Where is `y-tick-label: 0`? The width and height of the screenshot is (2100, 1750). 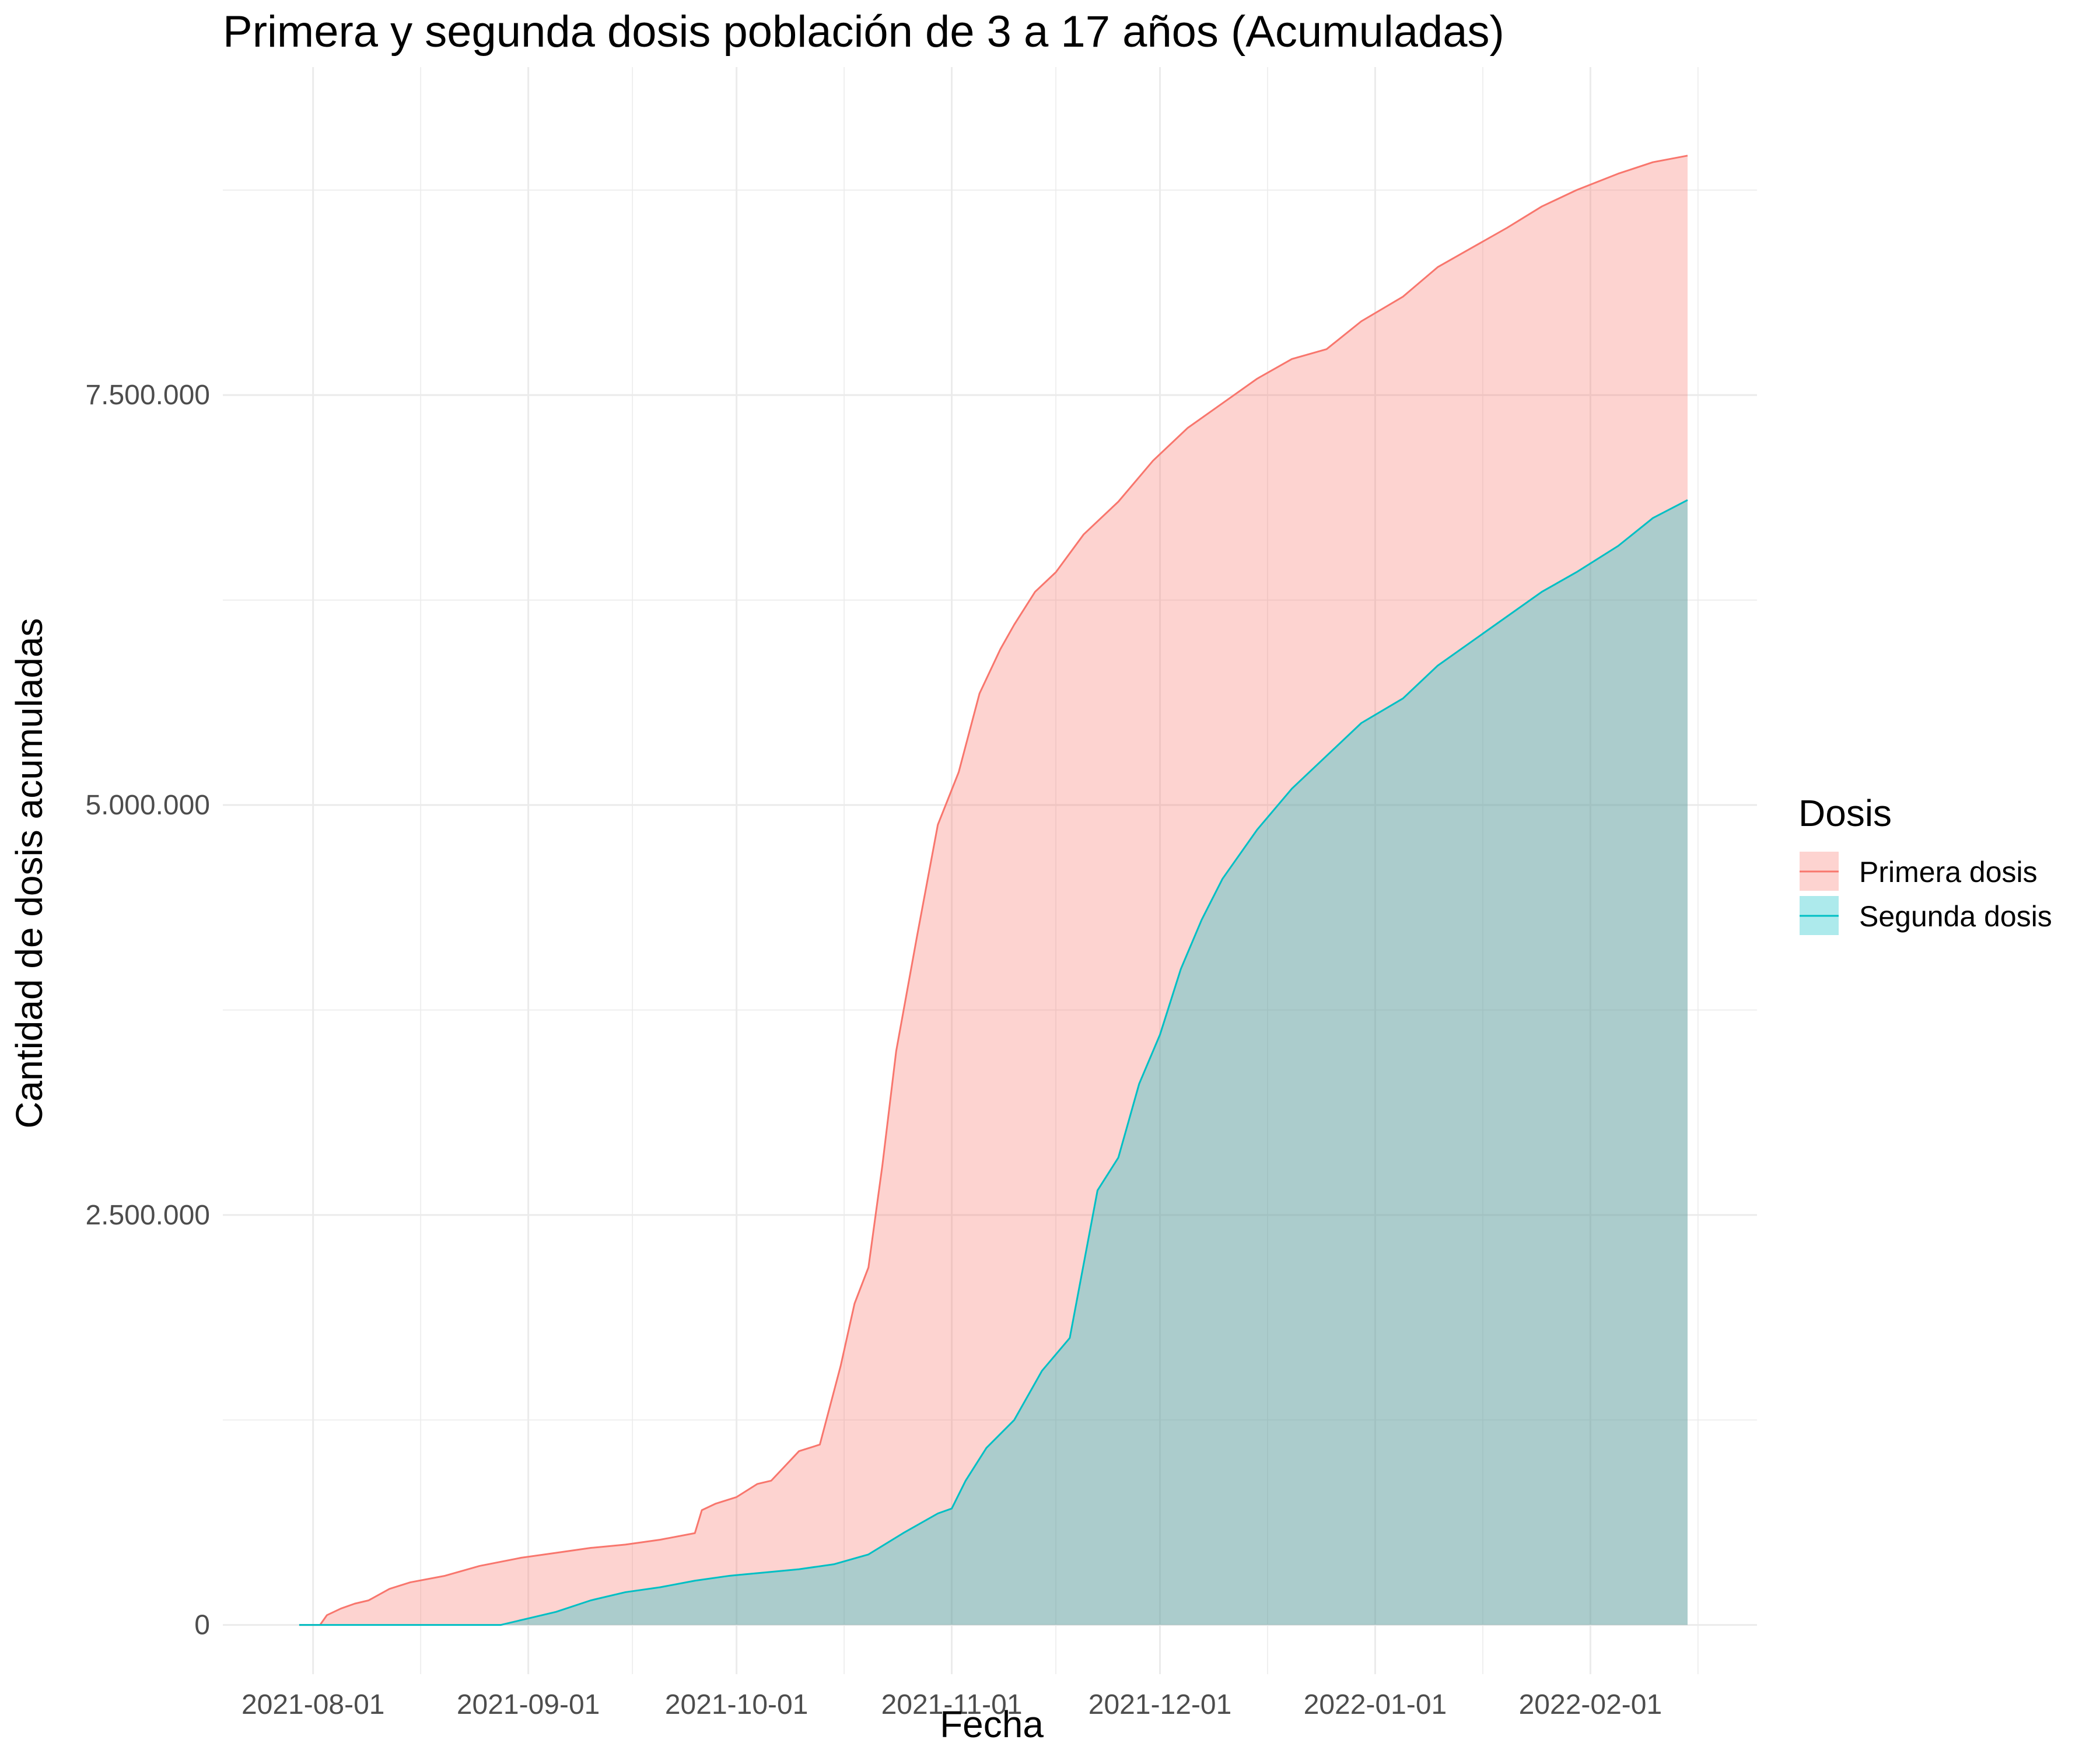 y-tick-label: 0 is located at coordinates (202, 1625).